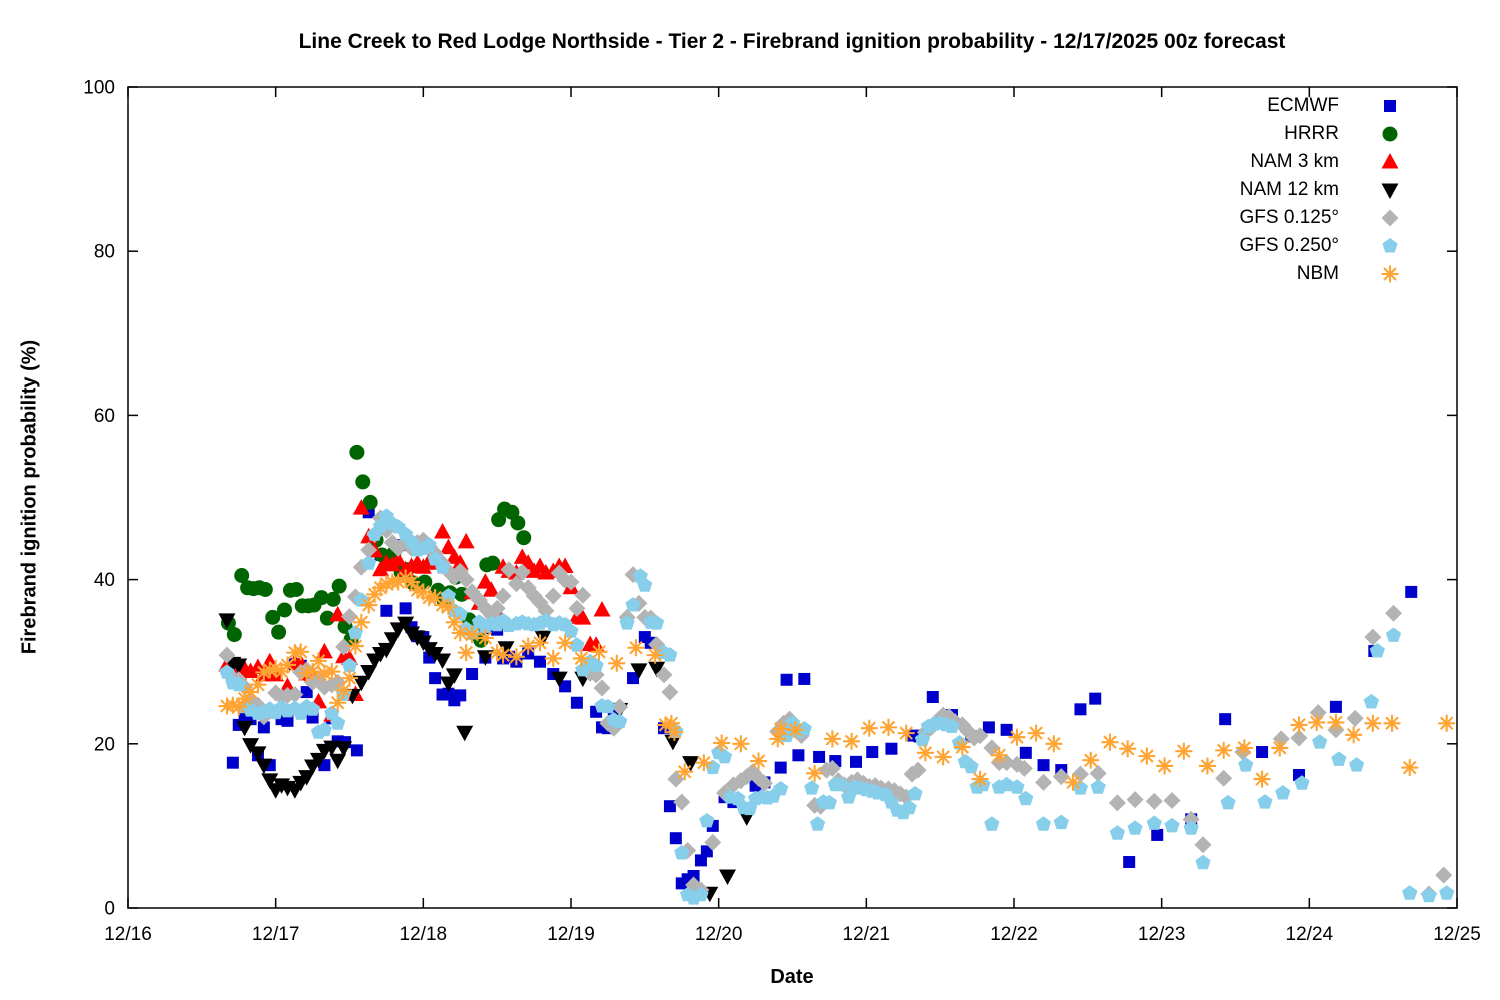 This screenshot has width=1500, height=1000. I want to click on series-nam-12-km, so click(487, 758).